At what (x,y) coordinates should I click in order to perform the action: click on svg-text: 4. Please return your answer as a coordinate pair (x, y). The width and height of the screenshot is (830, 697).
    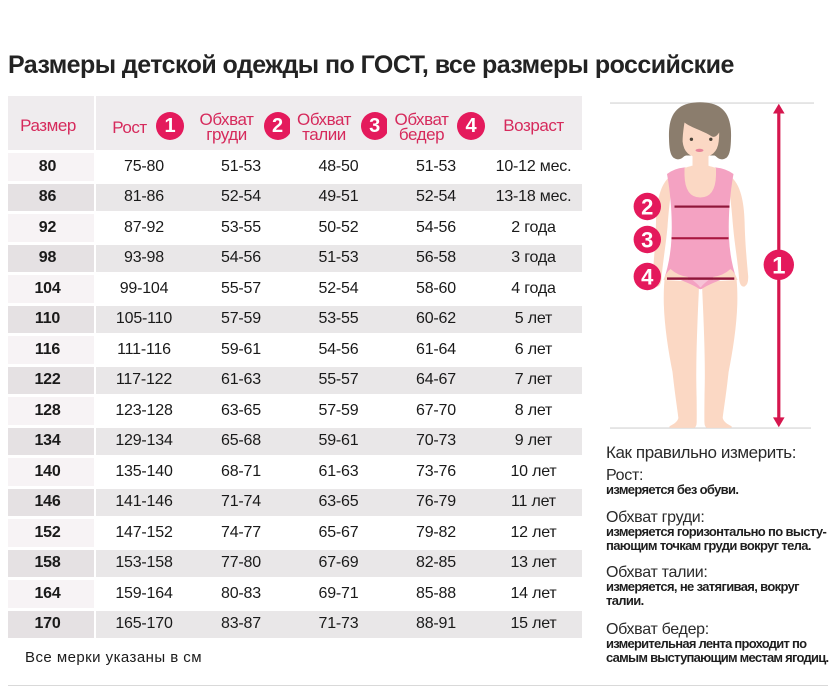
    Looking at the image, I should click on (647, 277).